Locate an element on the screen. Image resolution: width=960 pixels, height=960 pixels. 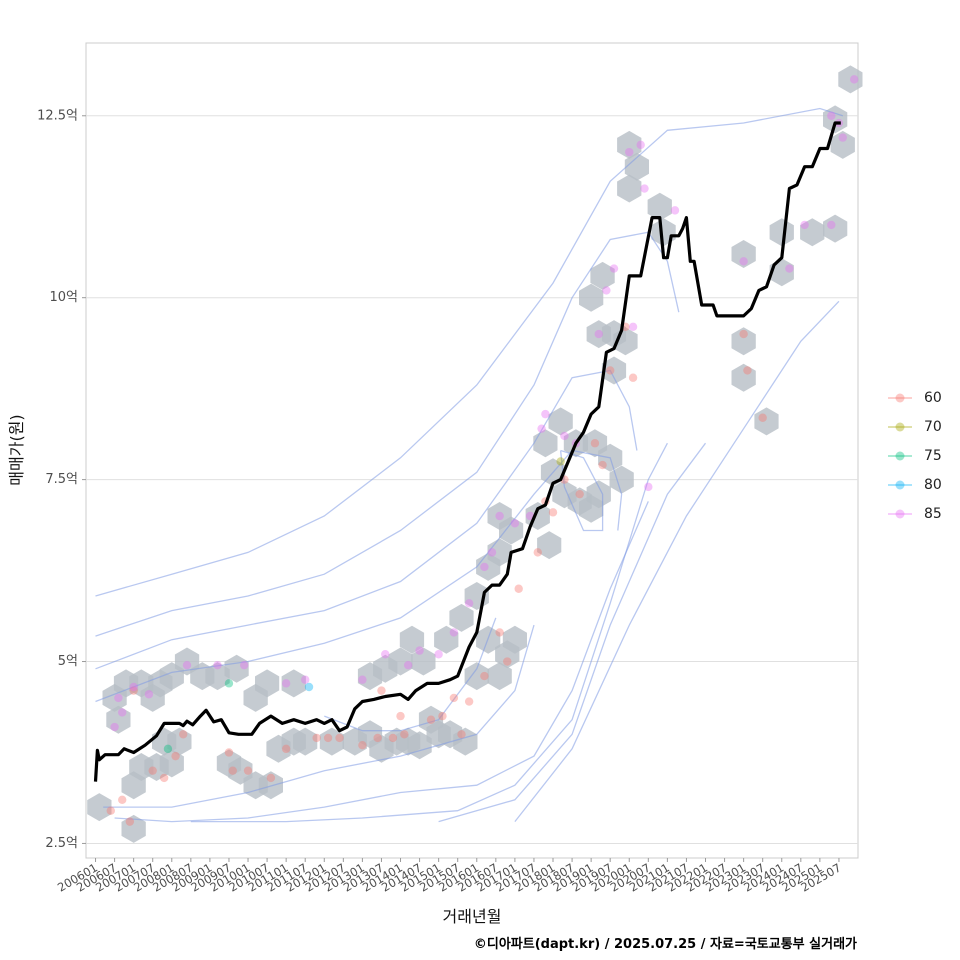
y-tick-label: 10억 is located at coordinates (63, 297).